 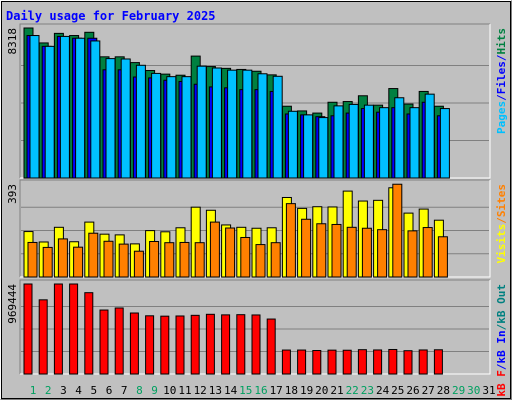 What do you see at coordinates (33, 390) in the screenshot?
I see `x-tick-label-day-1: 1` at bounding box center [33, 390].